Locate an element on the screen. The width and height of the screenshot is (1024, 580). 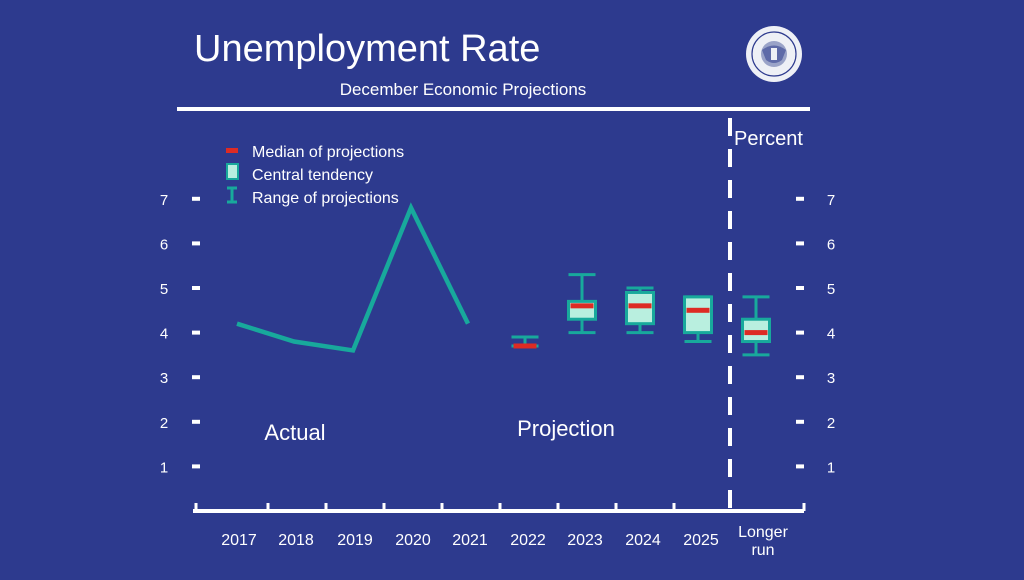
actual-line is located at coordinates (353, 277).